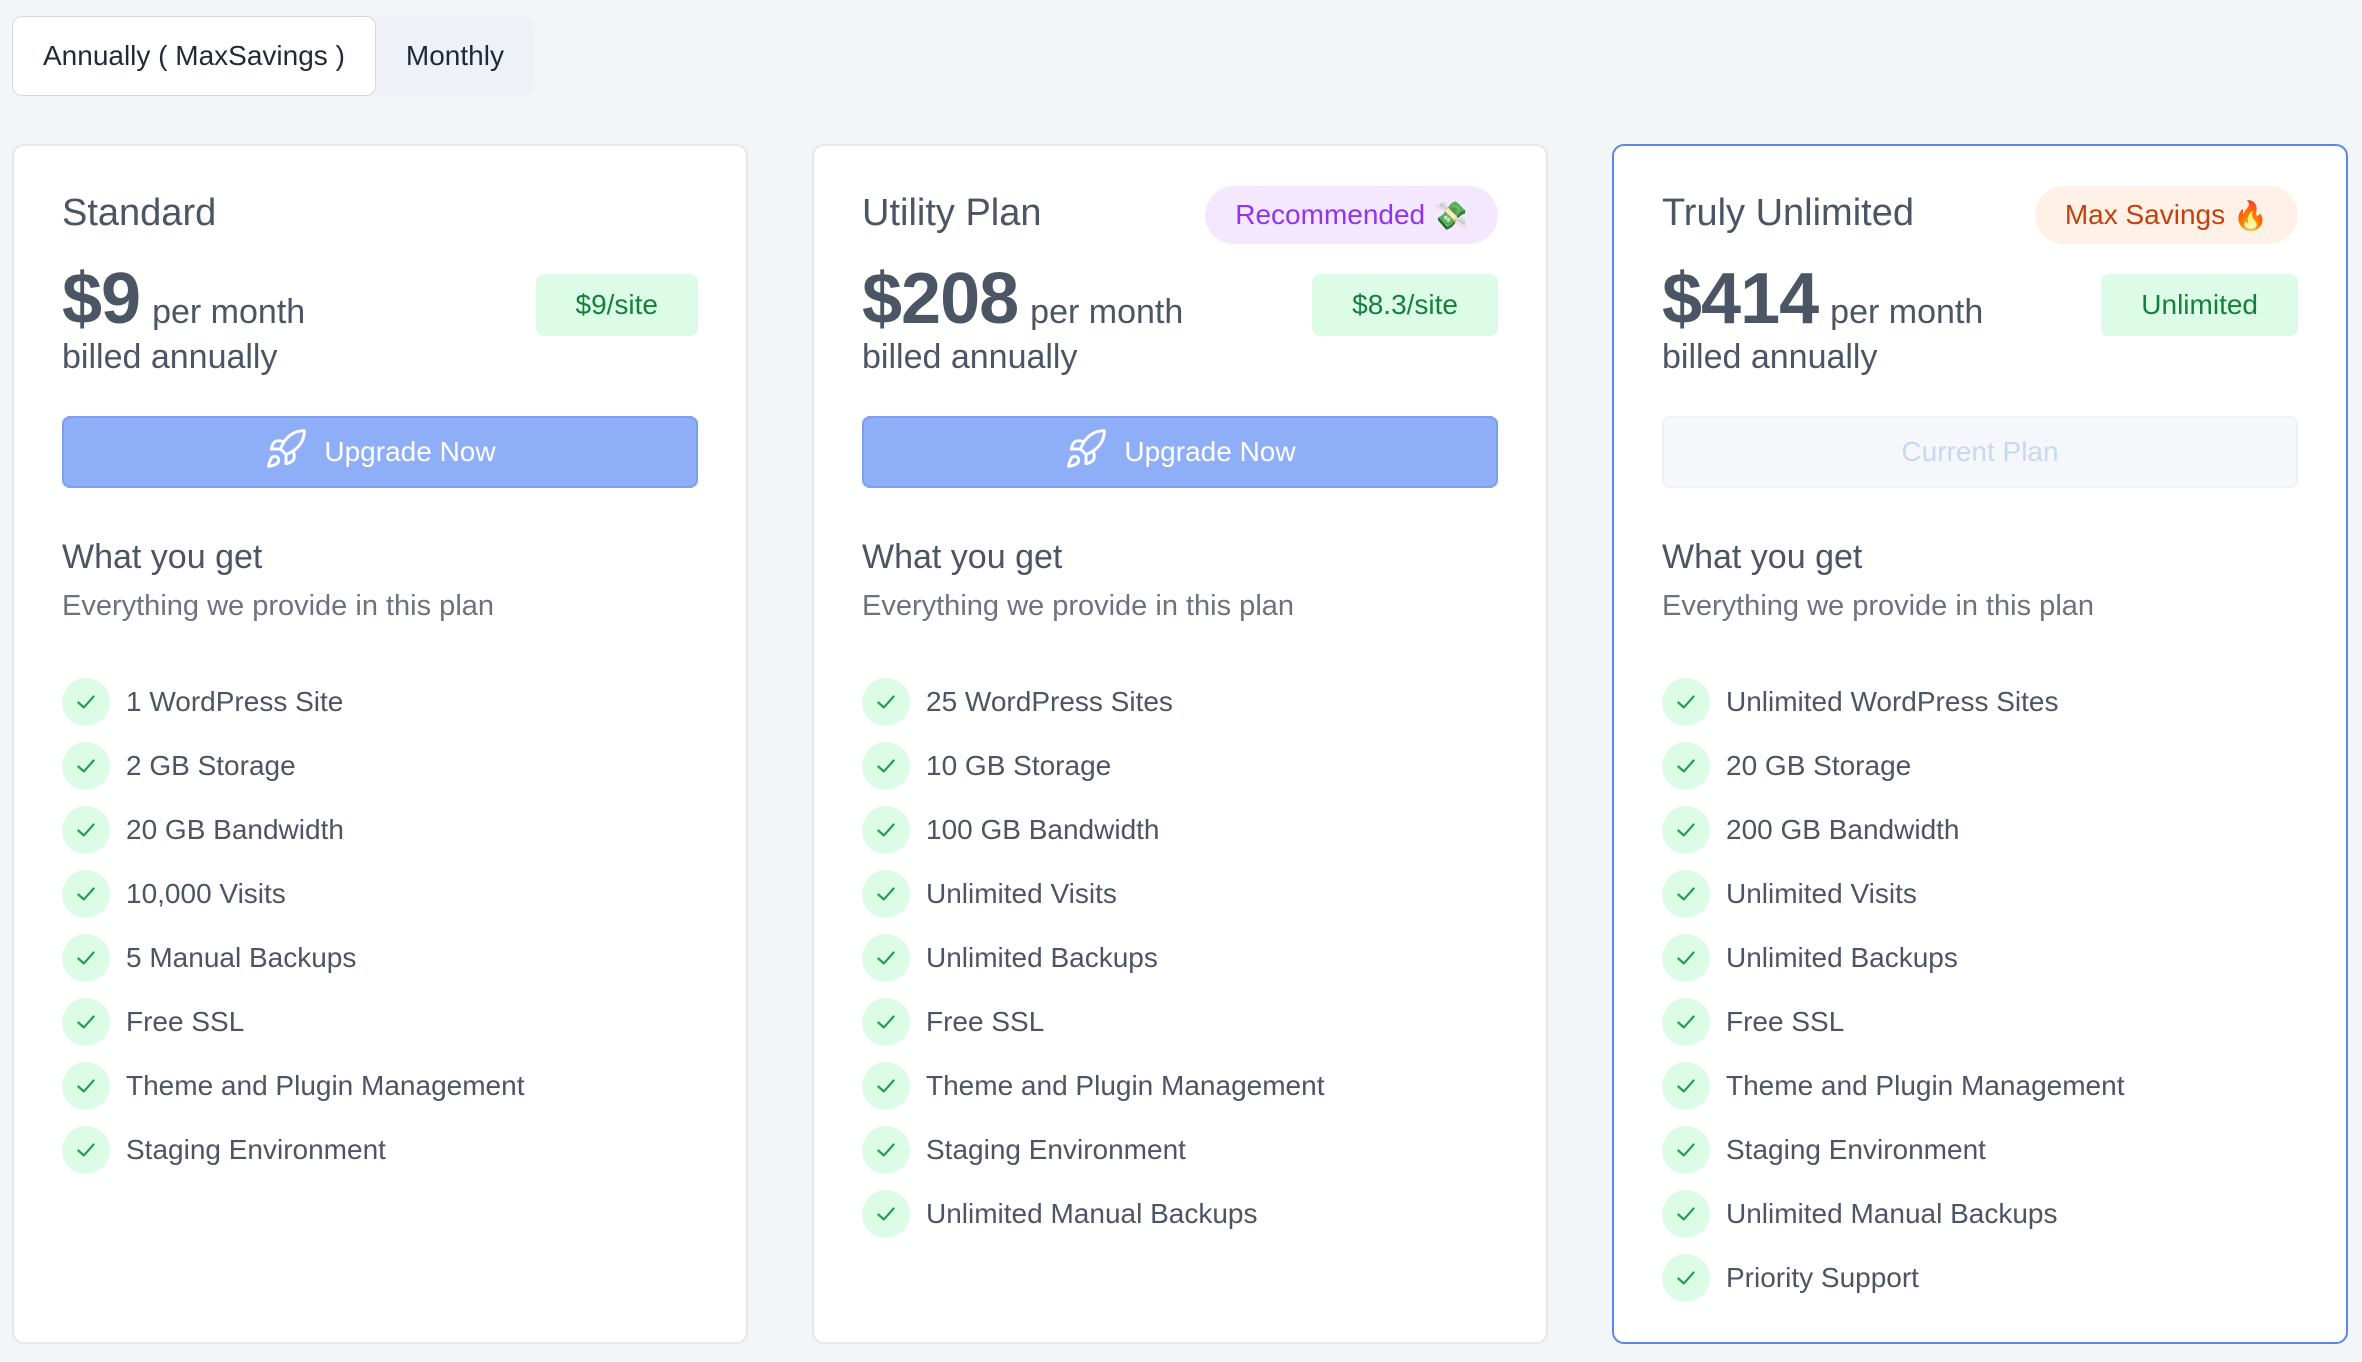  What do you see at coordinates (1450, 215) in the screenshot?
I see `money-icon: 💸` at bounding box center [1450, 215].